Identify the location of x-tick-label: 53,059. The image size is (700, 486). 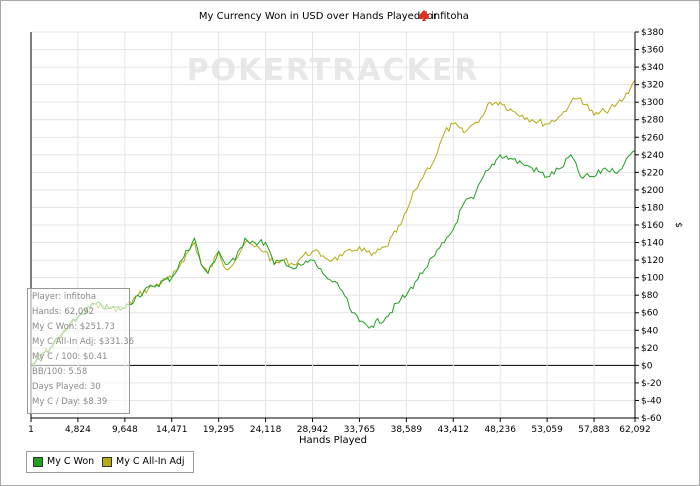
(547, 430).